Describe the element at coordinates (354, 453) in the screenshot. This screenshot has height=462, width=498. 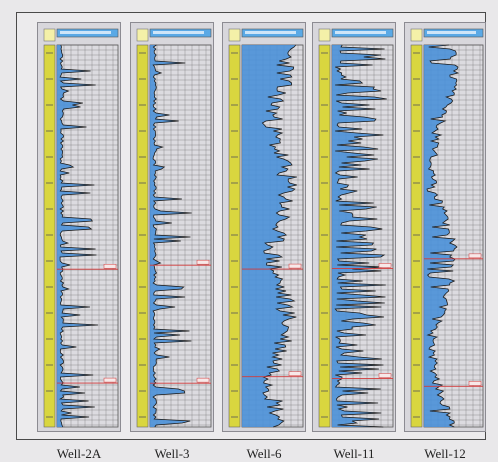
I see `well-name-label: Well-11` at that location.